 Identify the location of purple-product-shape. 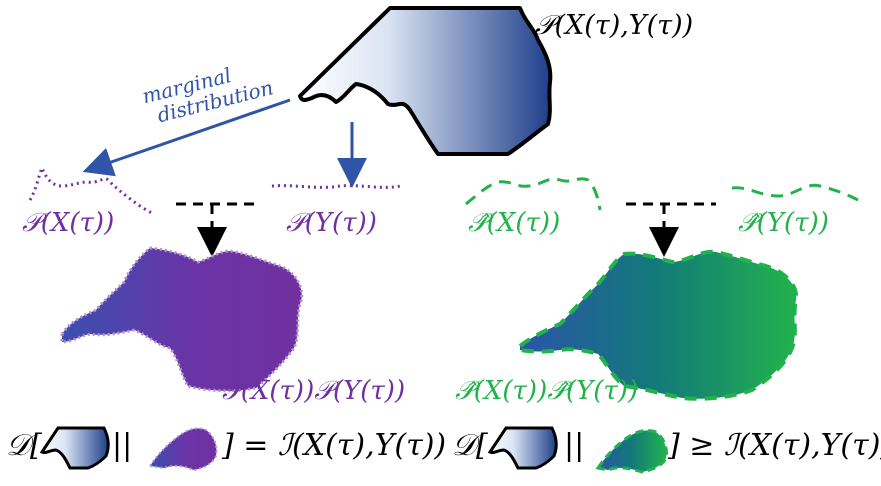
(182, 319).